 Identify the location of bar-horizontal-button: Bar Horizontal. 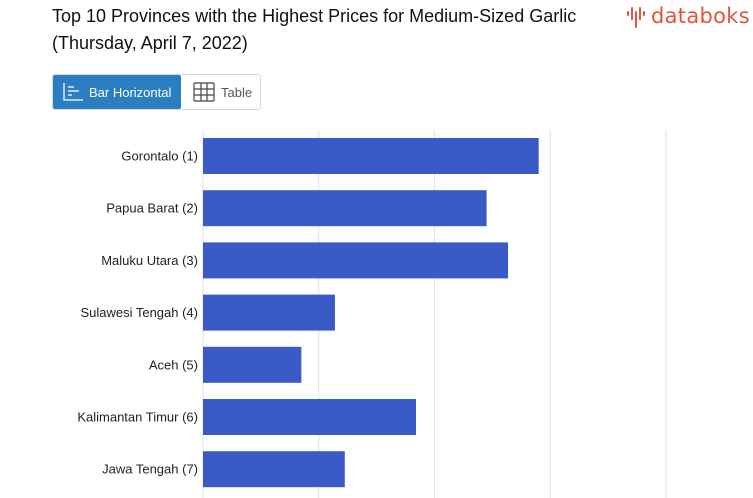
(117, 92).